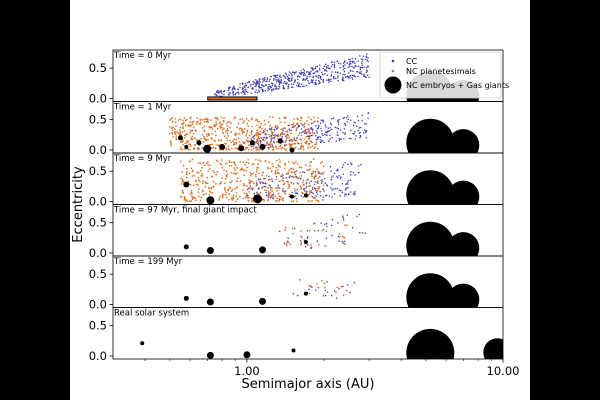 This screenshot has height=400, width=600. I want to click on embryo-point, so click(305, 293).